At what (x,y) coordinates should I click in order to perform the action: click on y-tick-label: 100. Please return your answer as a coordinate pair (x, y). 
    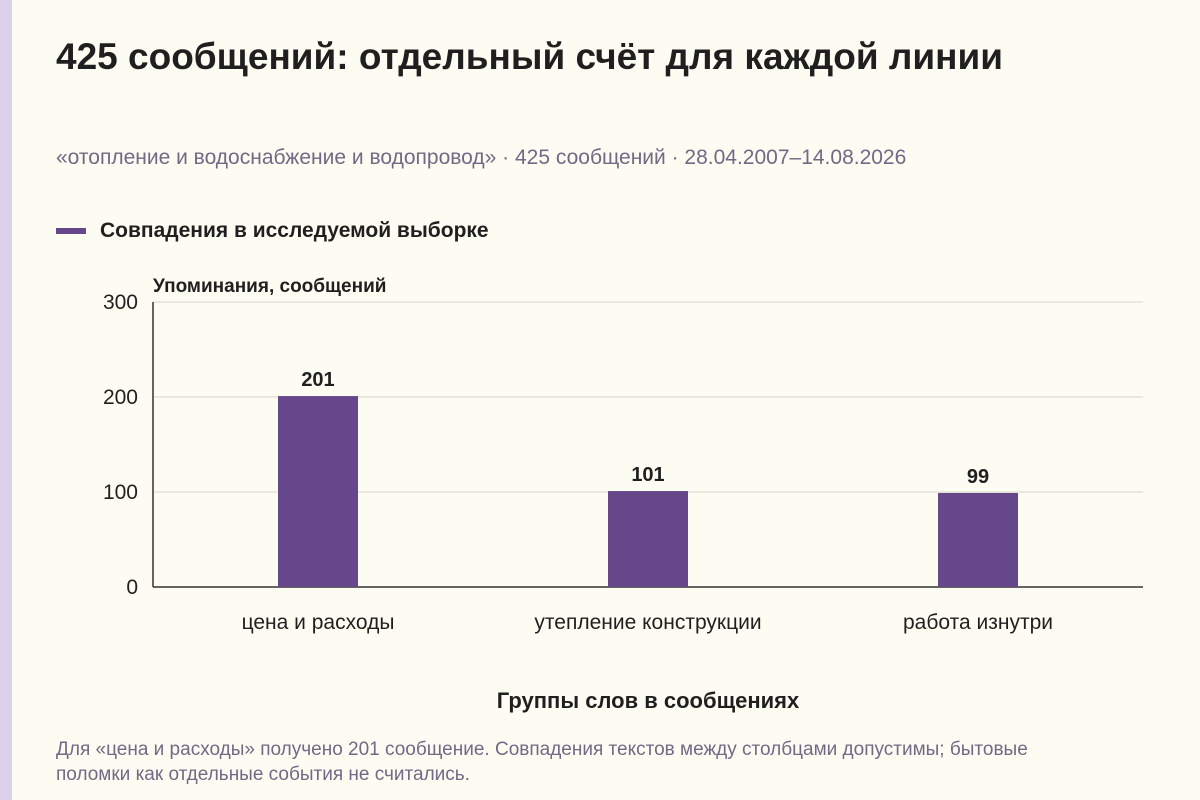
    Looking at the image, I should click on (120, 492).